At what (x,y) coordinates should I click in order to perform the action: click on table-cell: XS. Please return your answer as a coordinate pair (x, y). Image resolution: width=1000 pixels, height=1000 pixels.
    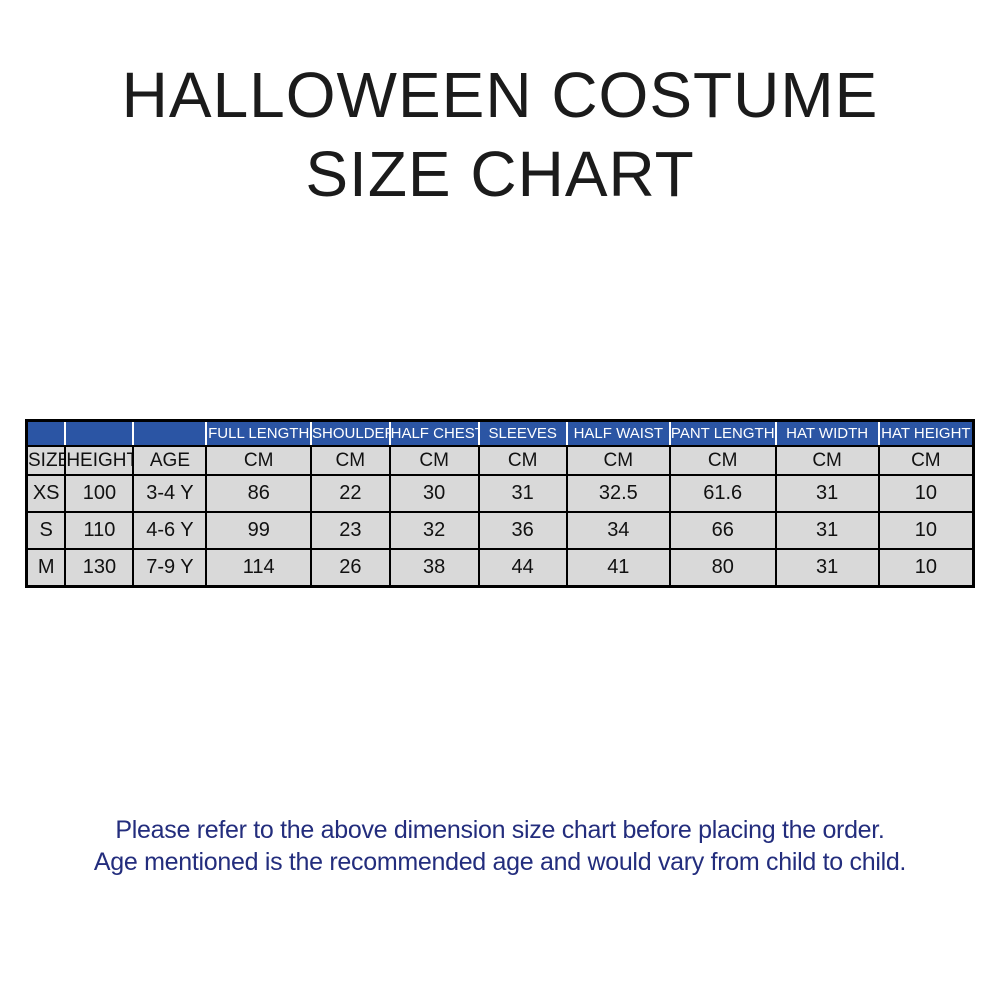
    Looking at the image, I should click on (46, 493).